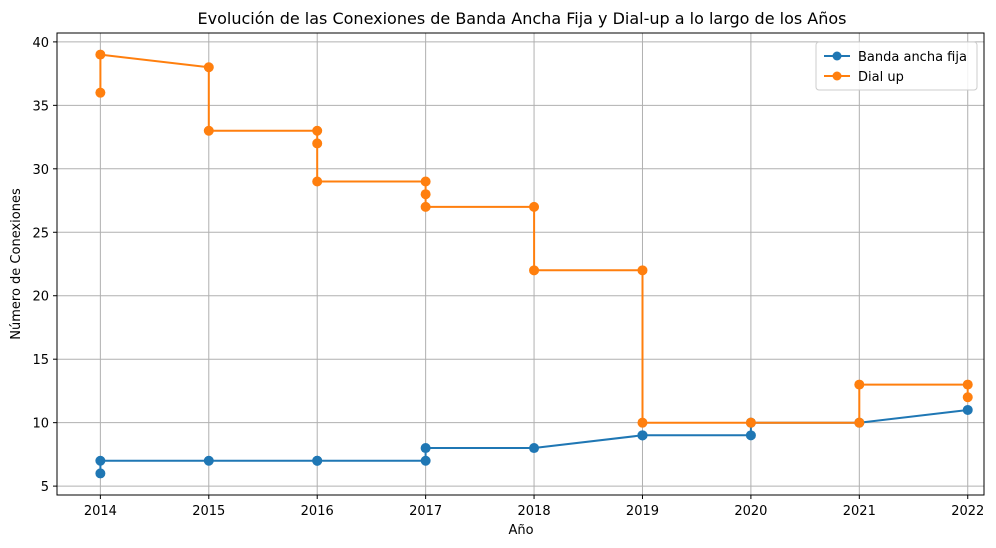 The width and height of the screenshot is (996, 548). I want to click on y-tick-label: 35, so click(40, 106).